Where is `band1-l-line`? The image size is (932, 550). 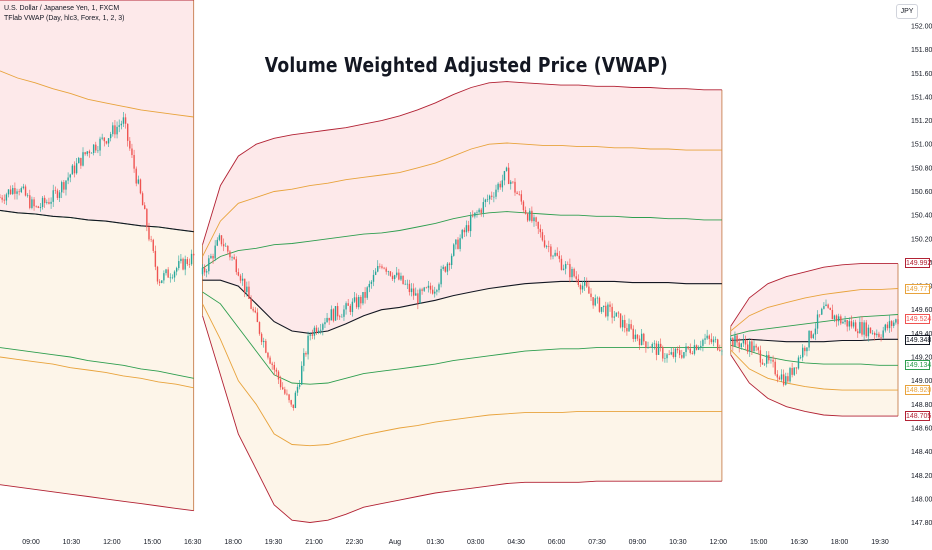 band1-l-line is located at coordinates (814, 355).